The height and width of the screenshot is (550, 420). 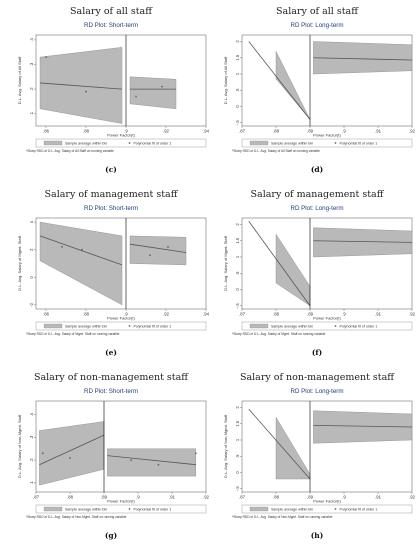 I want to click on y-axis-label: D.L. Avg. Salary of Non-Mgmt. Staff, so click(x=19, y=446).